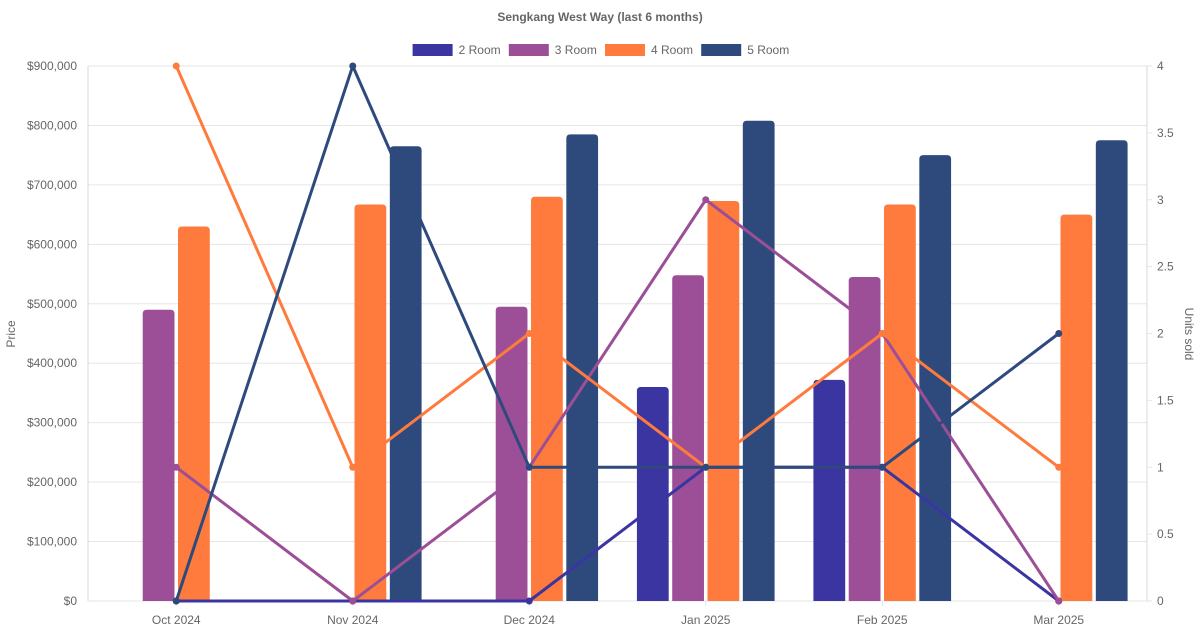 This screenshot has width=1200, height=630. I want to click on y-tick-label: $500,000, so click(52, 304).